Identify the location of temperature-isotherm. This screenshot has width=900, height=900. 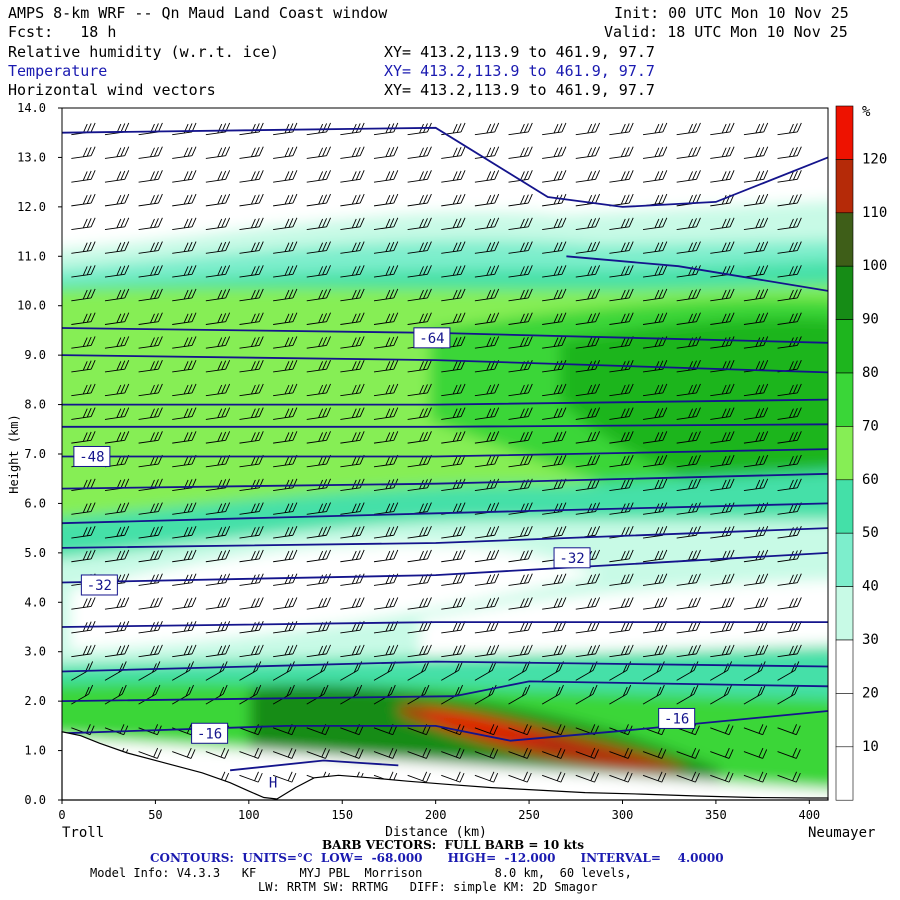
(445, 538).